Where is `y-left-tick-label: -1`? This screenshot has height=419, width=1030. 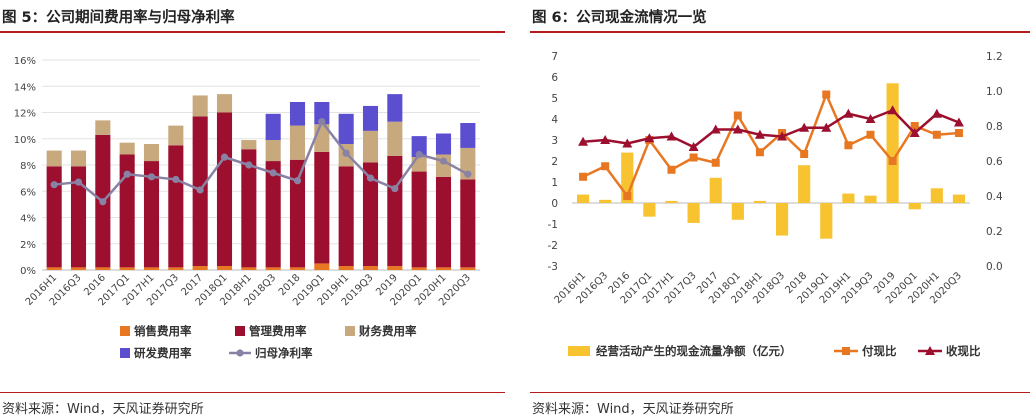
y-left-tick-label: -1 is located at coordinates (553, 225).